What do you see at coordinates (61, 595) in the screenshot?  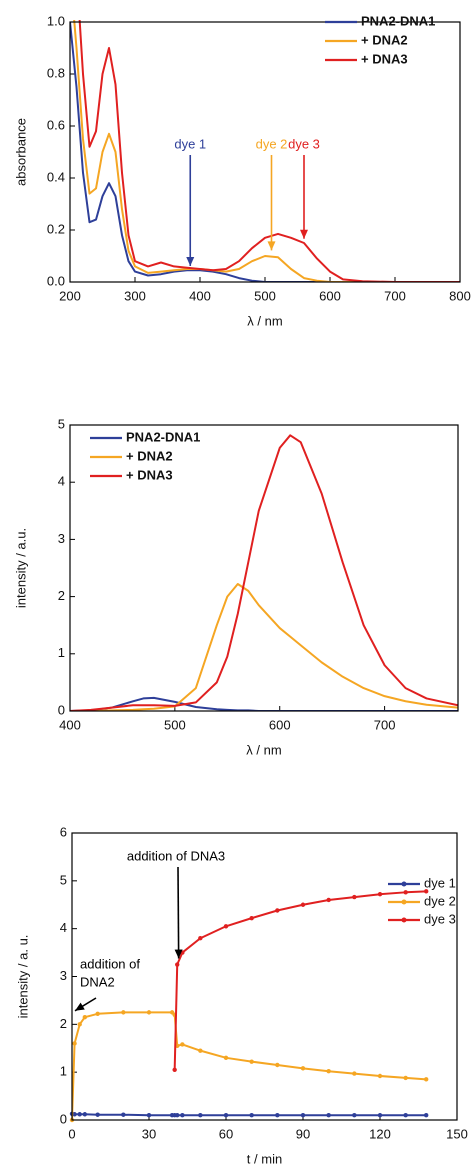 I see `y-tick-label: 2` at bounding box center [61, 595].